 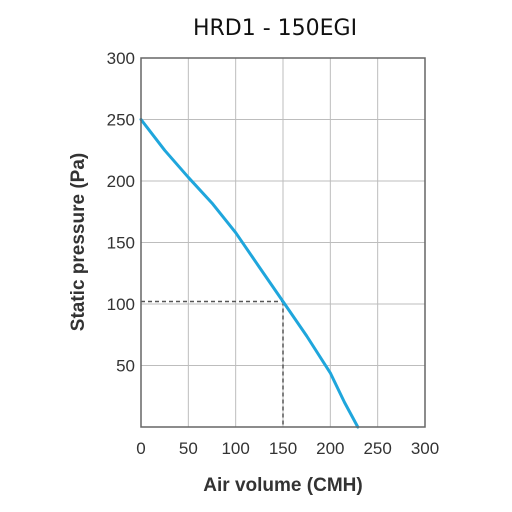 What do you see at coordinates (212, 363) in the screenshot?
I see `operating-point-guides` at bounding box center [212, 363].